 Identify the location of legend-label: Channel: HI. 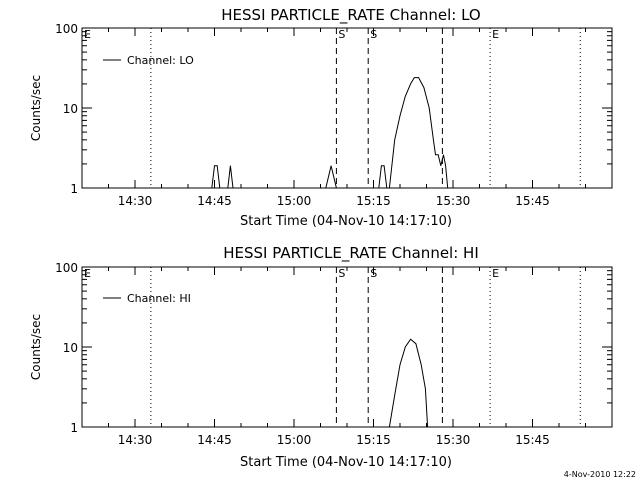
(159, 298).